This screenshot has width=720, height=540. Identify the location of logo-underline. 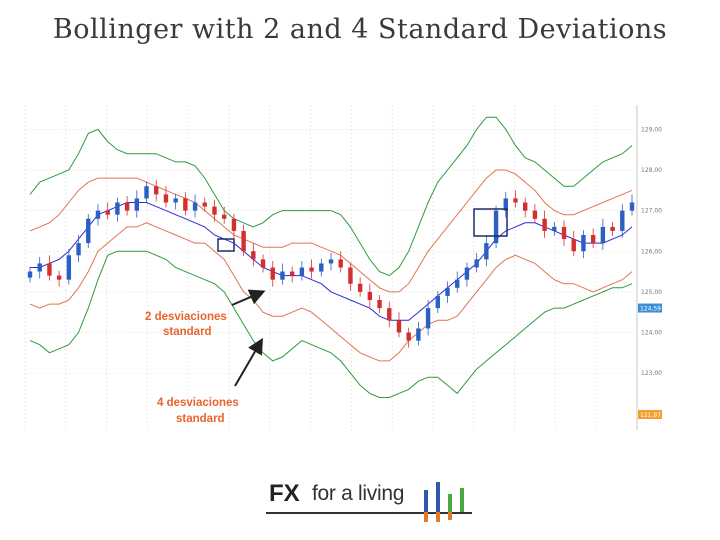
(369, 513).